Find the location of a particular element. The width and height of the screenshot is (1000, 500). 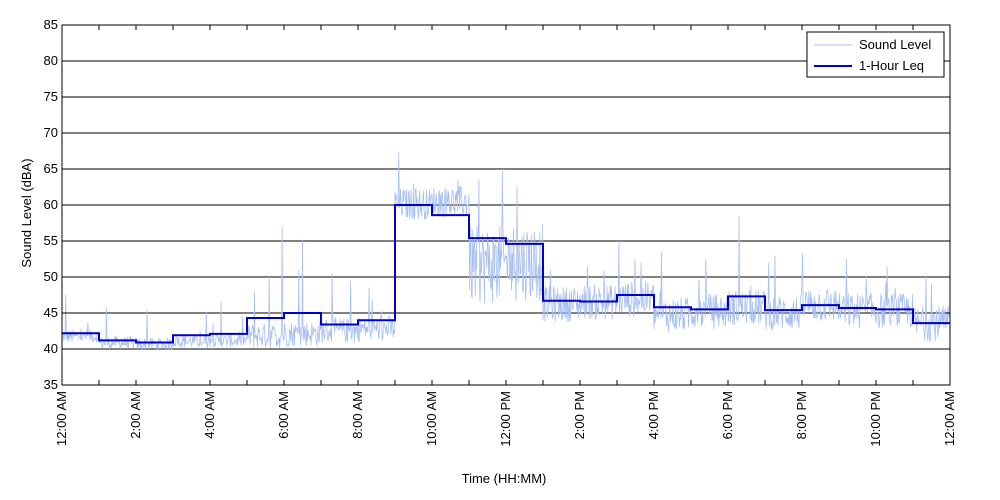

y-tick-label: 55 is located at coordinates (51, 240).